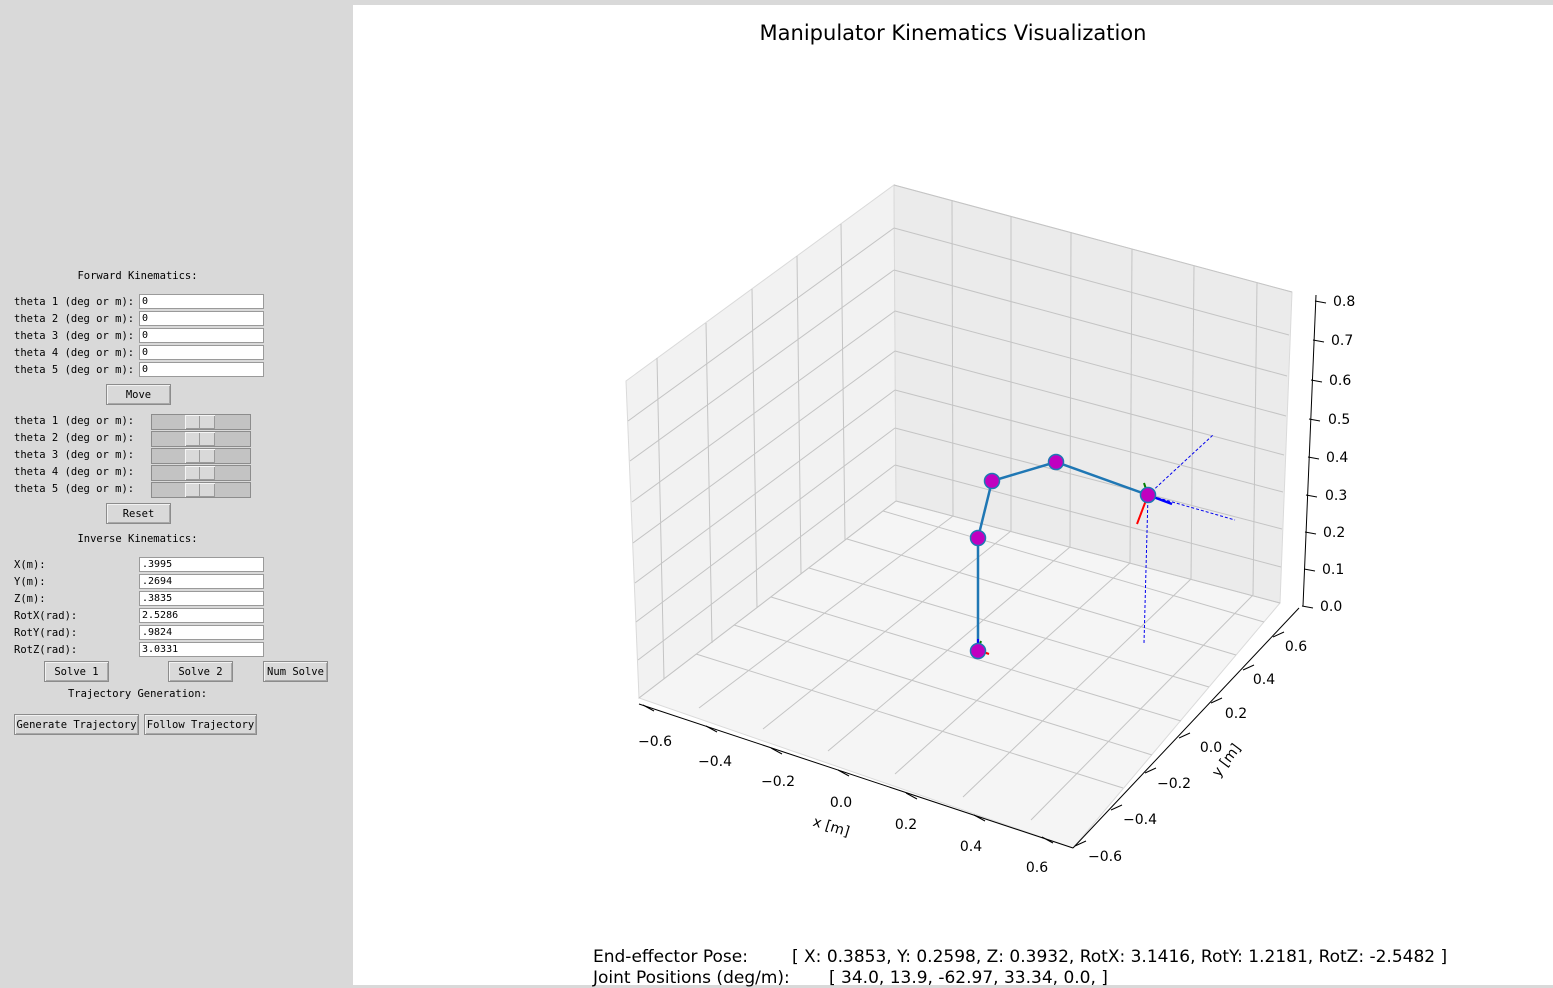  Describe the element at coordinates (137, 694) in the screenshot. I see `trajectory-generation-header: Trajectory Generation:` at that location.